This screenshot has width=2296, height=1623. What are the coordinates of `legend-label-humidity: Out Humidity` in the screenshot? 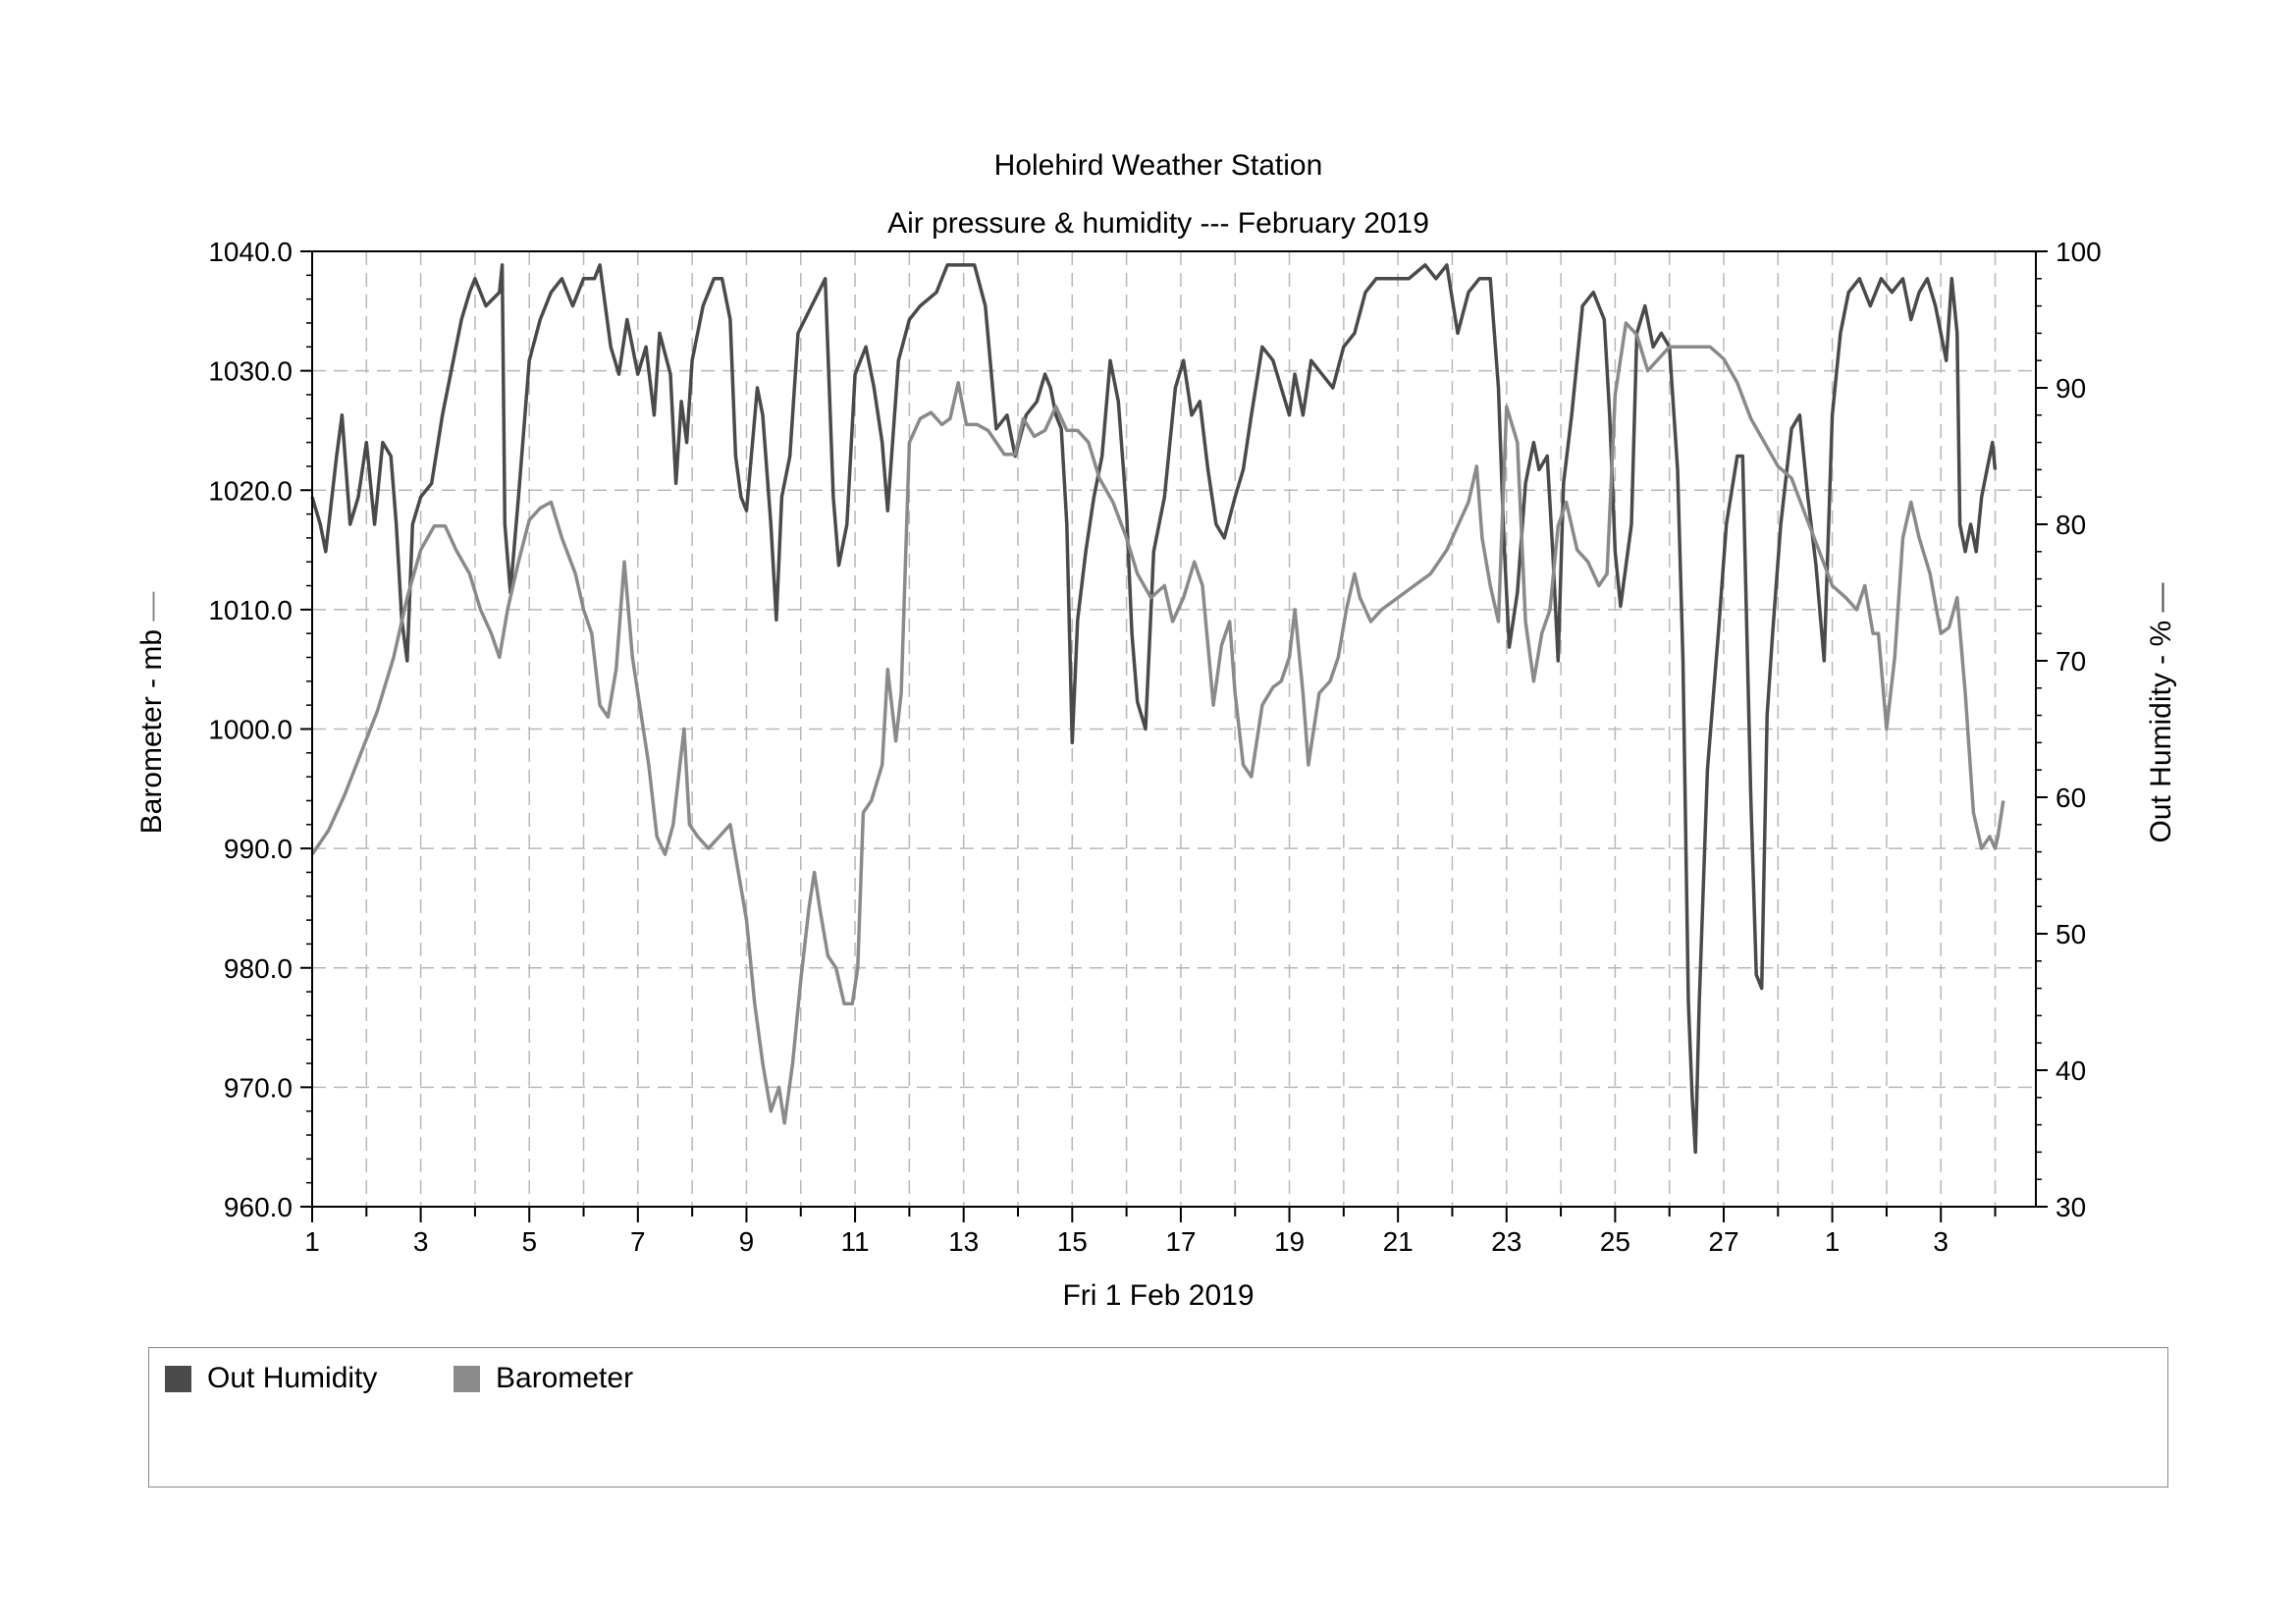 It's located at (293, 1378).